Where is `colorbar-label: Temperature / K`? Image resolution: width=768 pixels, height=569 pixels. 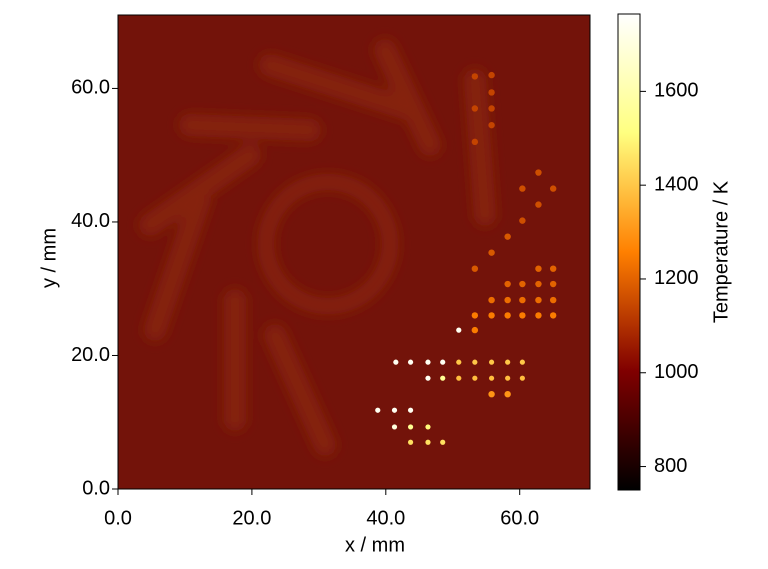 colorbar-label: Temperature / K is located at coordinates (721, 251).